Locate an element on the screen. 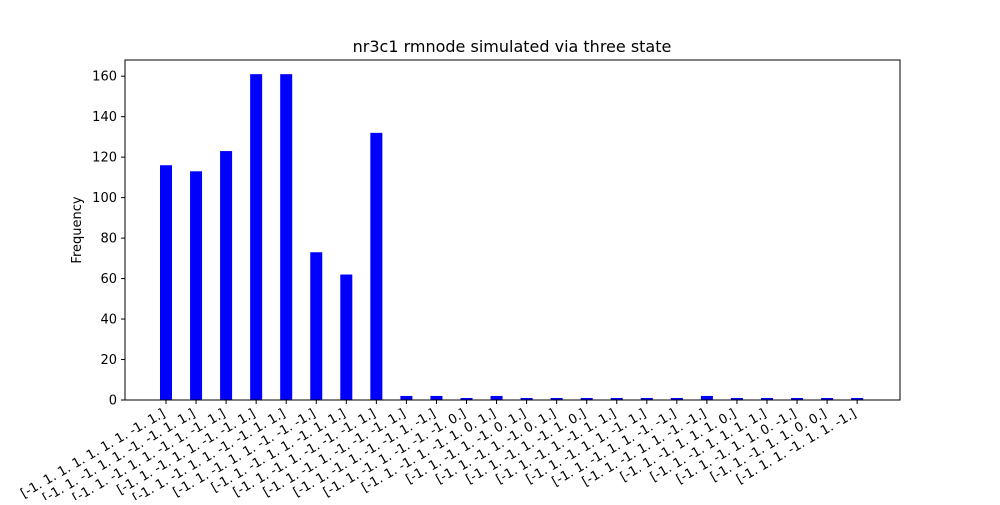 The width and height of the screenshot is (1000, 505). y-axis: 0 20 40 60 80 100 120 140 160 is located at coordinates (108, 239).